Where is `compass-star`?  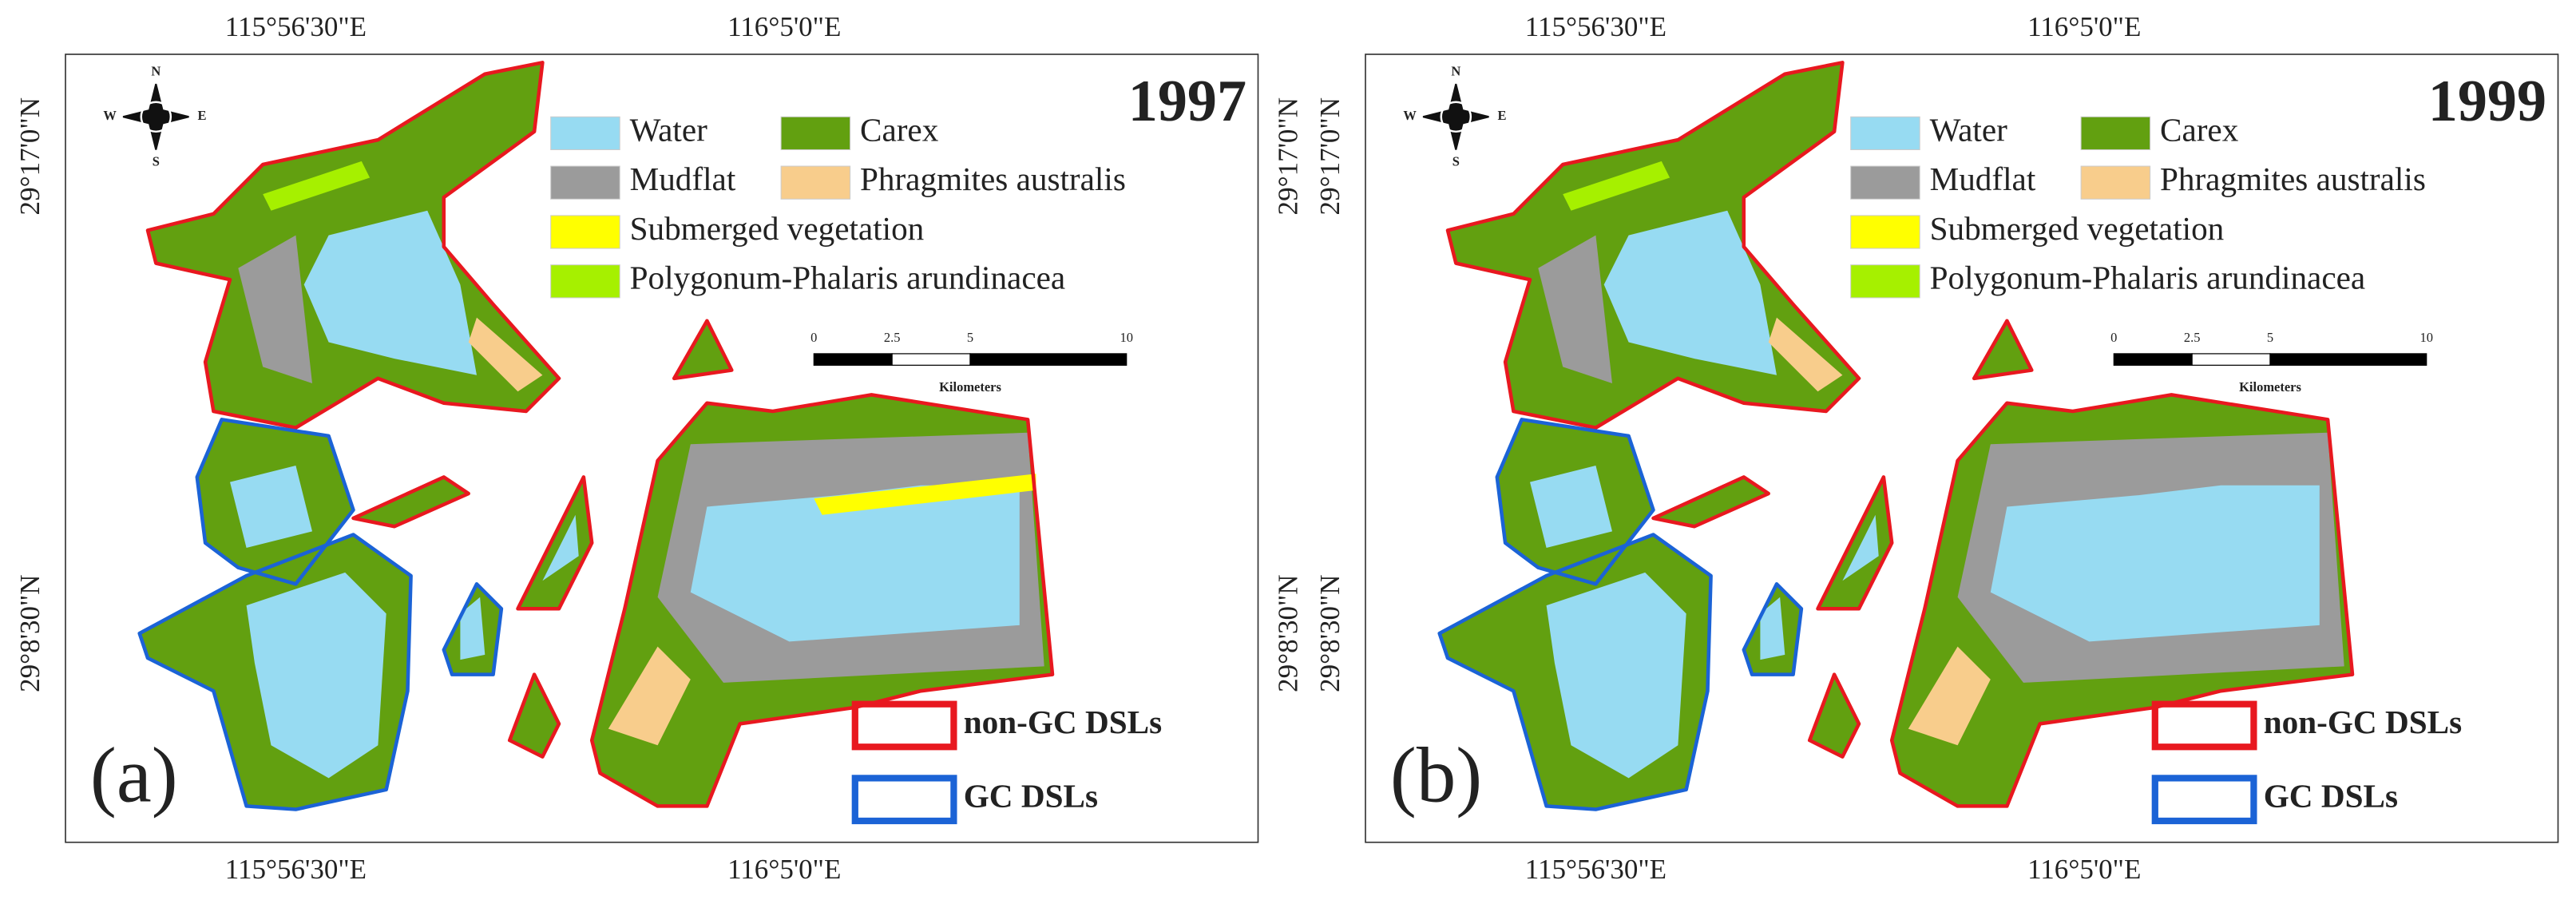
compass-star is located at coordinates (1456, 116).